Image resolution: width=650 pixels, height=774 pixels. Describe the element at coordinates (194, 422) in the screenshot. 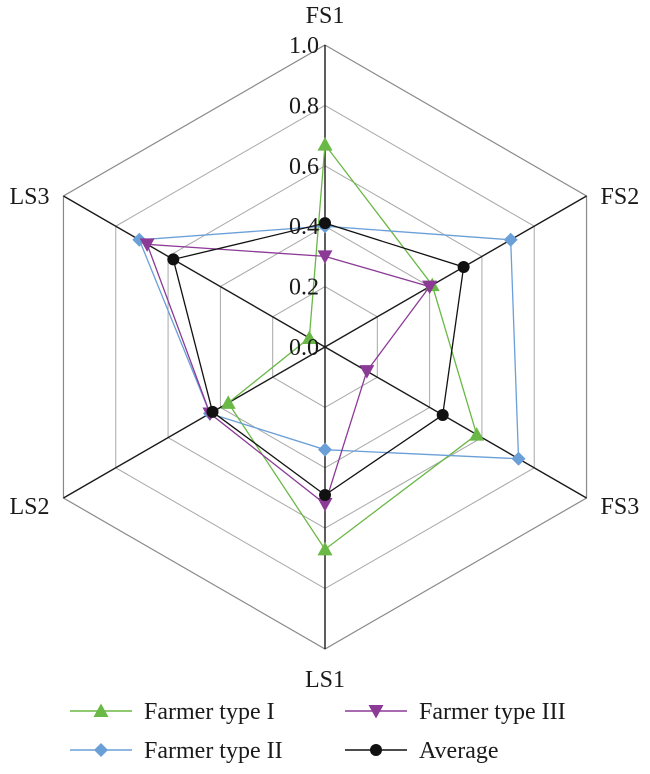

I see `spoke-ls2` at that location.